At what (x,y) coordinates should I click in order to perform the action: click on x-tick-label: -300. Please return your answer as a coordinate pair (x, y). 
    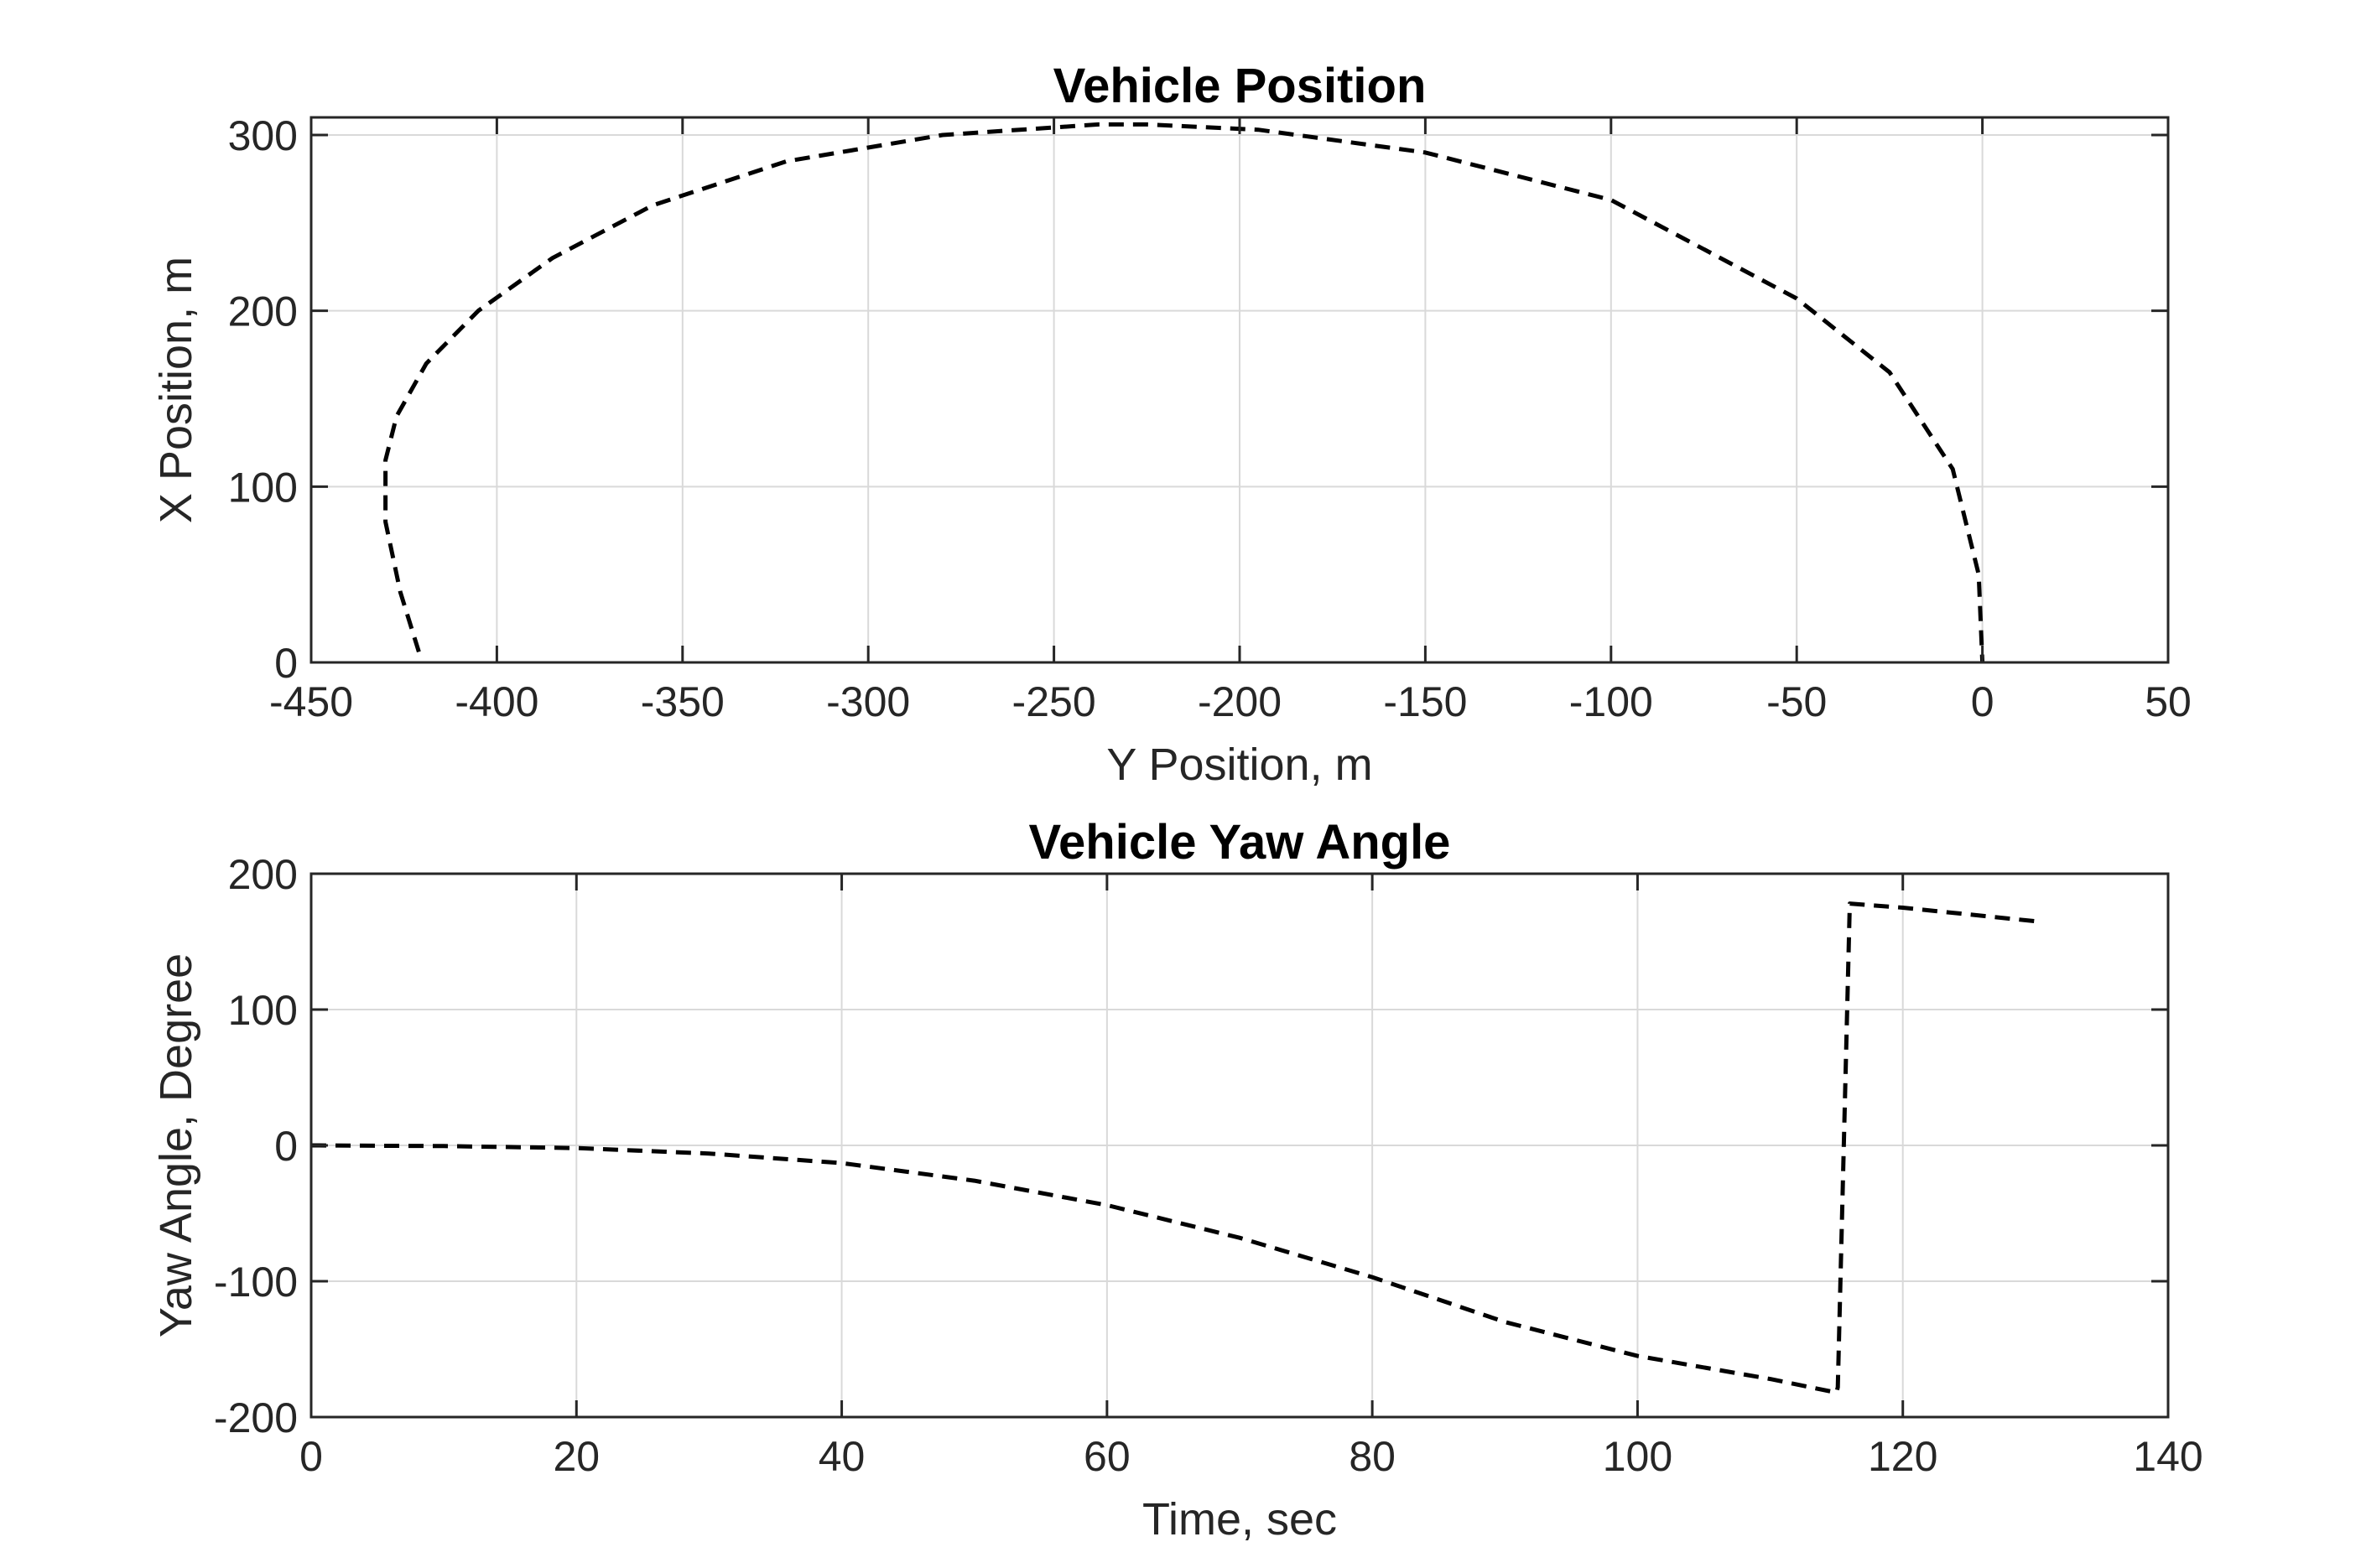
    Looking at the image, I should click on (868, 701).